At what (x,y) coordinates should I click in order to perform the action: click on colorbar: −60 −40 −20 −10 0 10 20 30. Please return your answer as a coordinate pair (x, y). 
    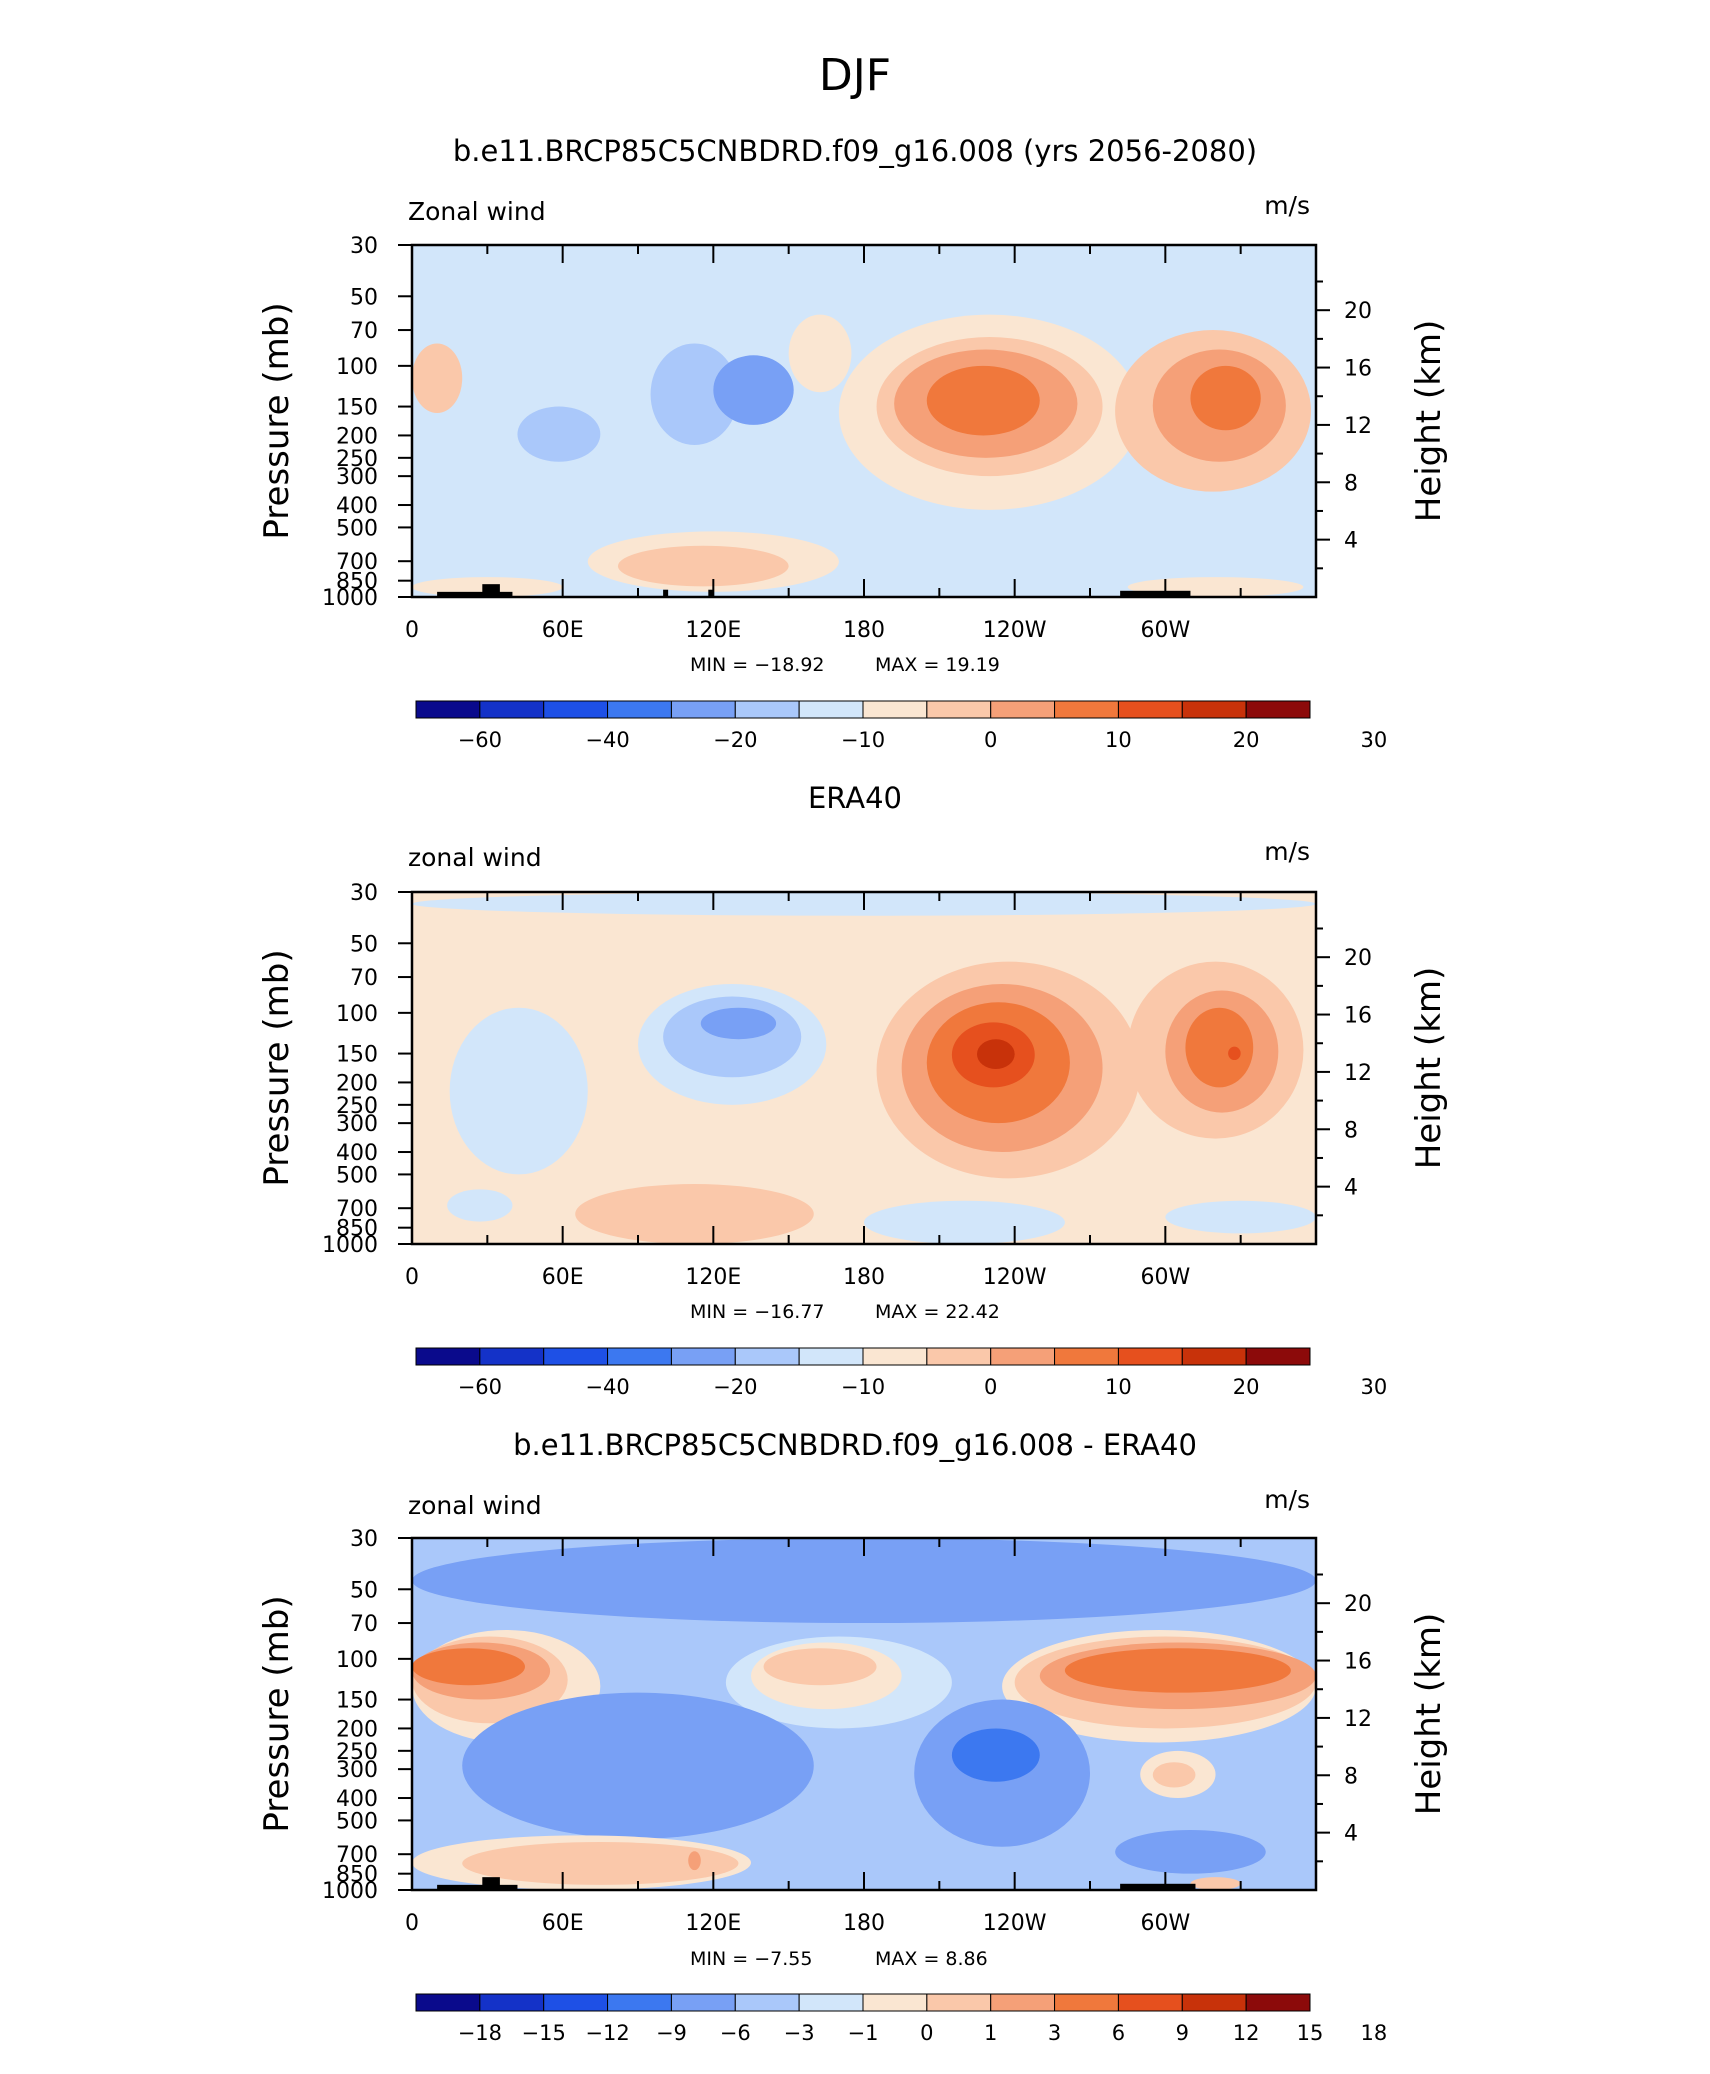
    Looking at the image, I should click on (901, 726).